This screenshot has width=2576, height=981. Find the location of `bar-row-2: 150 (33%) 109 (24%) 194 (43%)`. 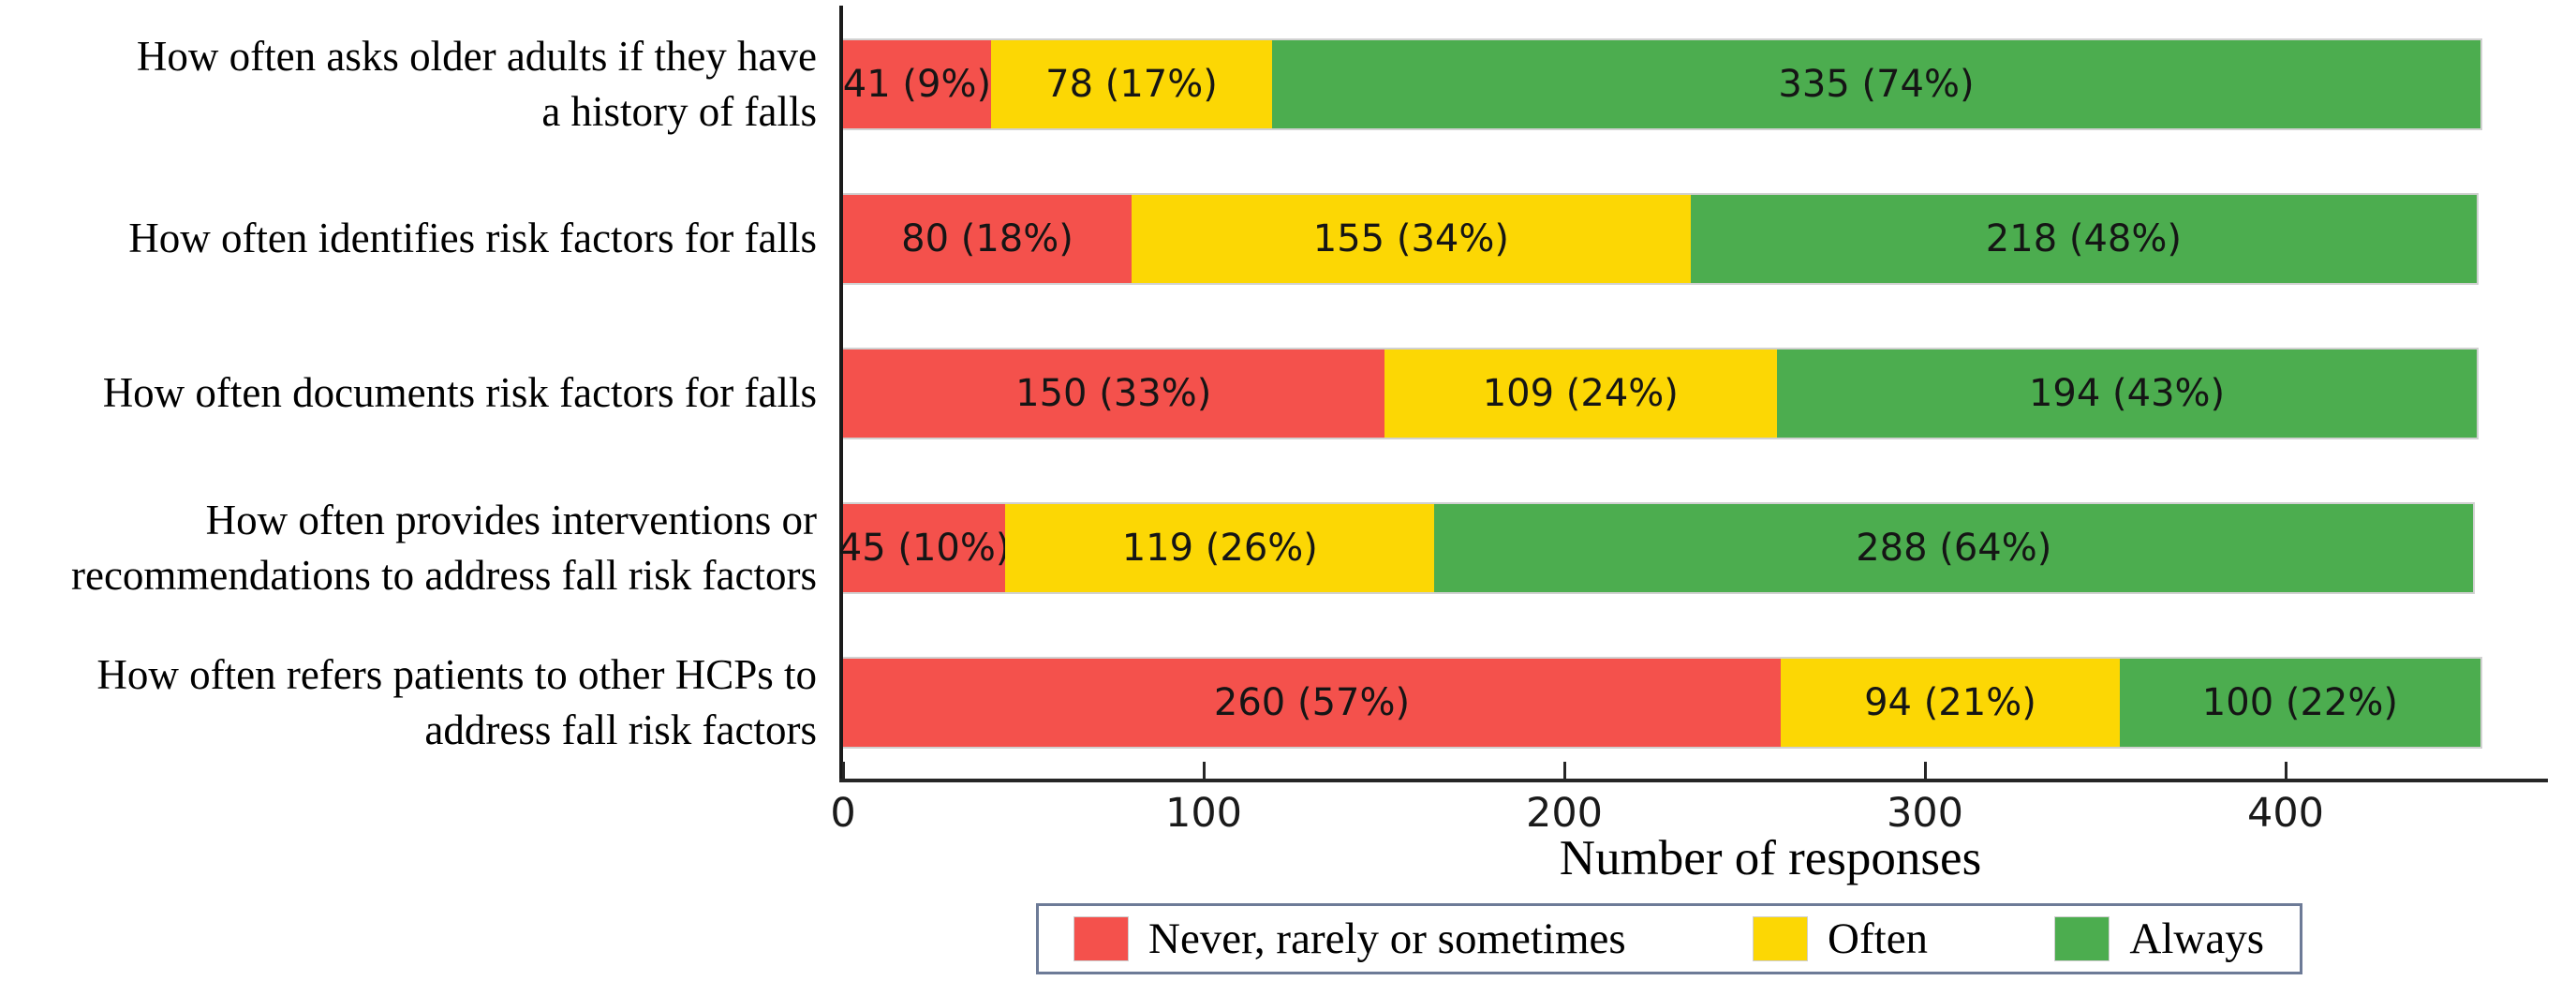

bar-row-2: 150 (33%) 109 (24%) 194 (43%) is located at coordinates (1661, 393).